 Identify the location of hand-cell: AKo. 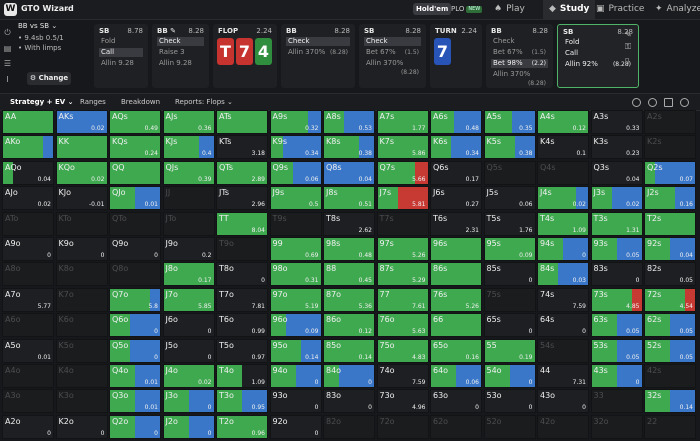
(28, 147).